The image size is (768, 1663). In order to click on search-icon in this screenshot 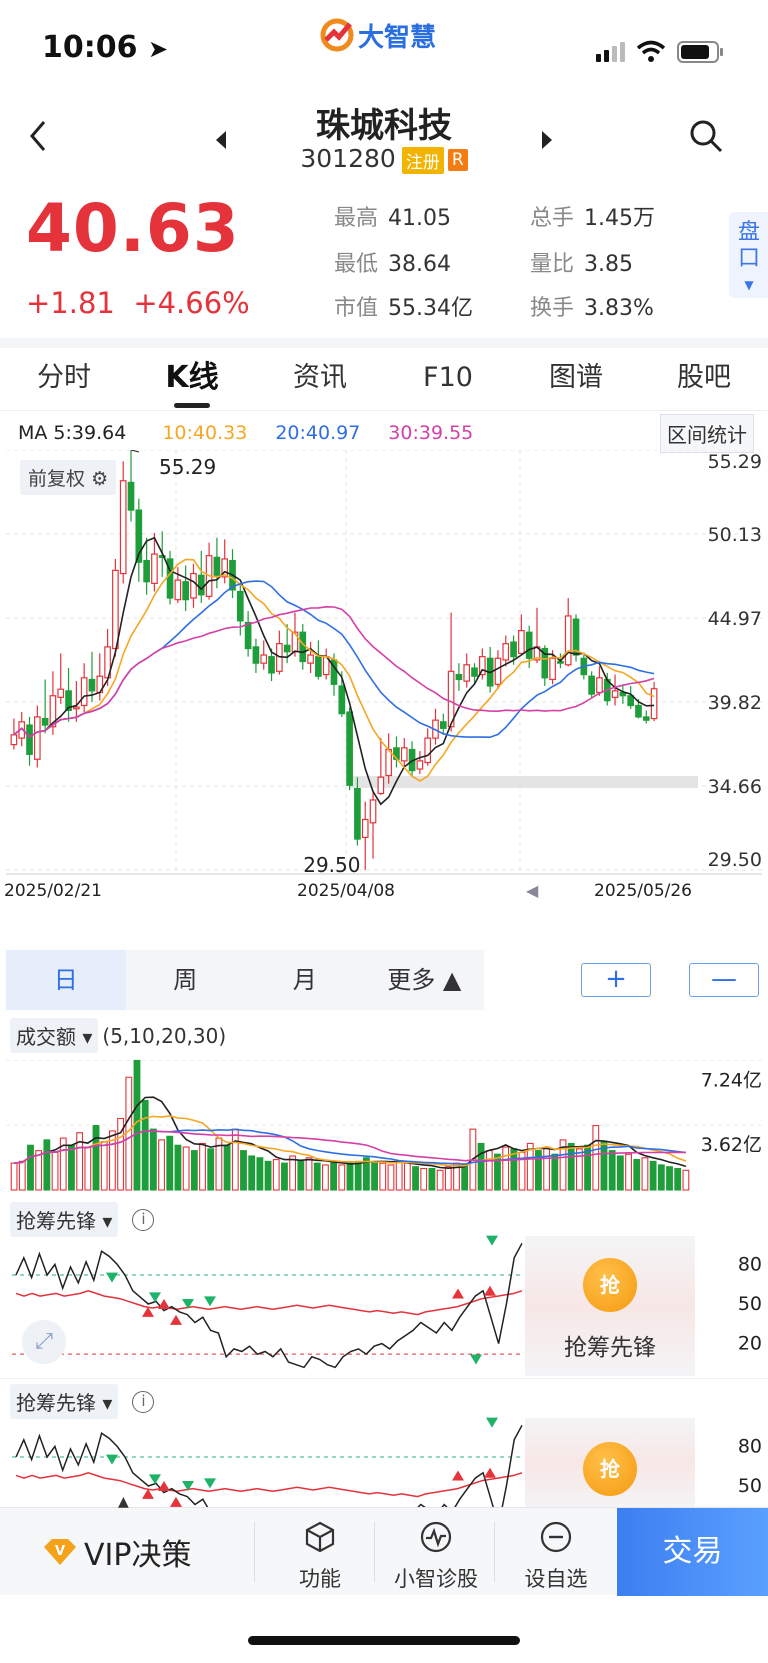, I will do `click(706, 136)`.